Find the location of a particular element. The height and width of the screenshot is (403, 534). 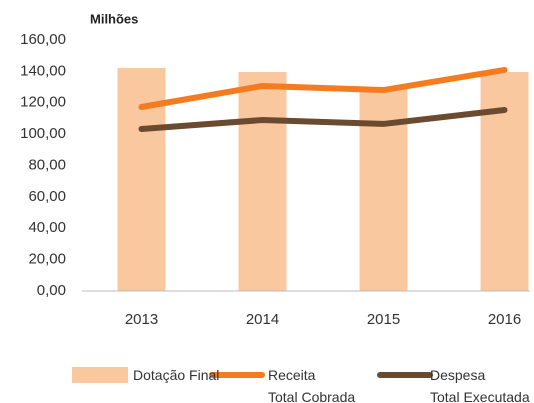

x-tick-label: 2014 is located at coordinates (262, 319).